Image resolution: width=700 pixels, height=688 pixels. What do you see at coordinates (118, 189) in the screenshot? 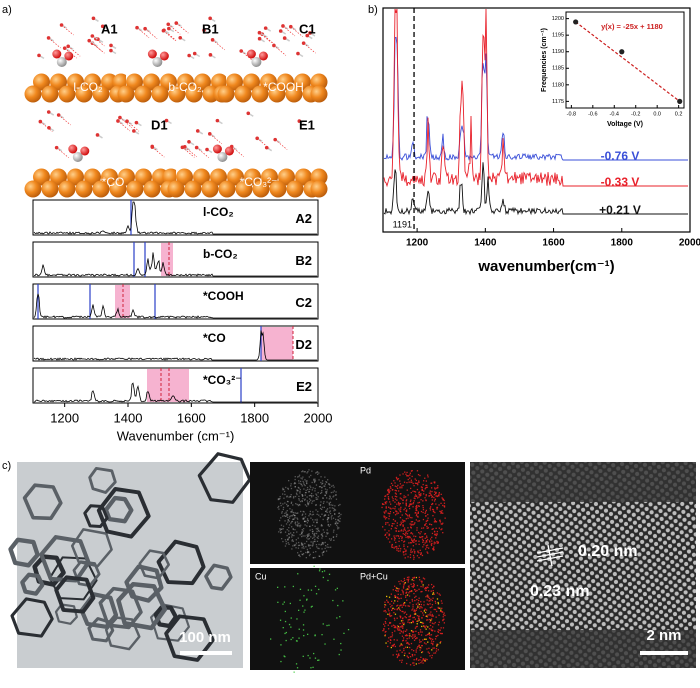
I see `metal-atom` at bounding box center [118, 189].